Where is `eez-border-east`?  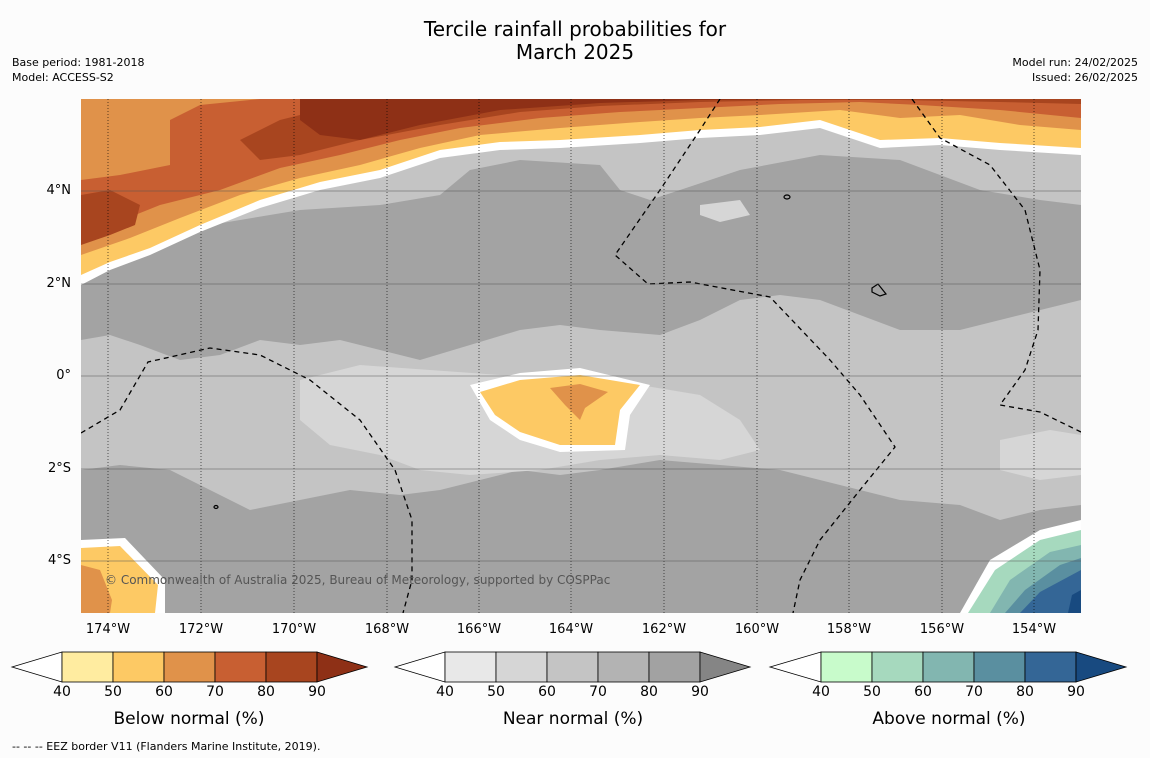 eez-border-east is located at coordinates (996, 266).